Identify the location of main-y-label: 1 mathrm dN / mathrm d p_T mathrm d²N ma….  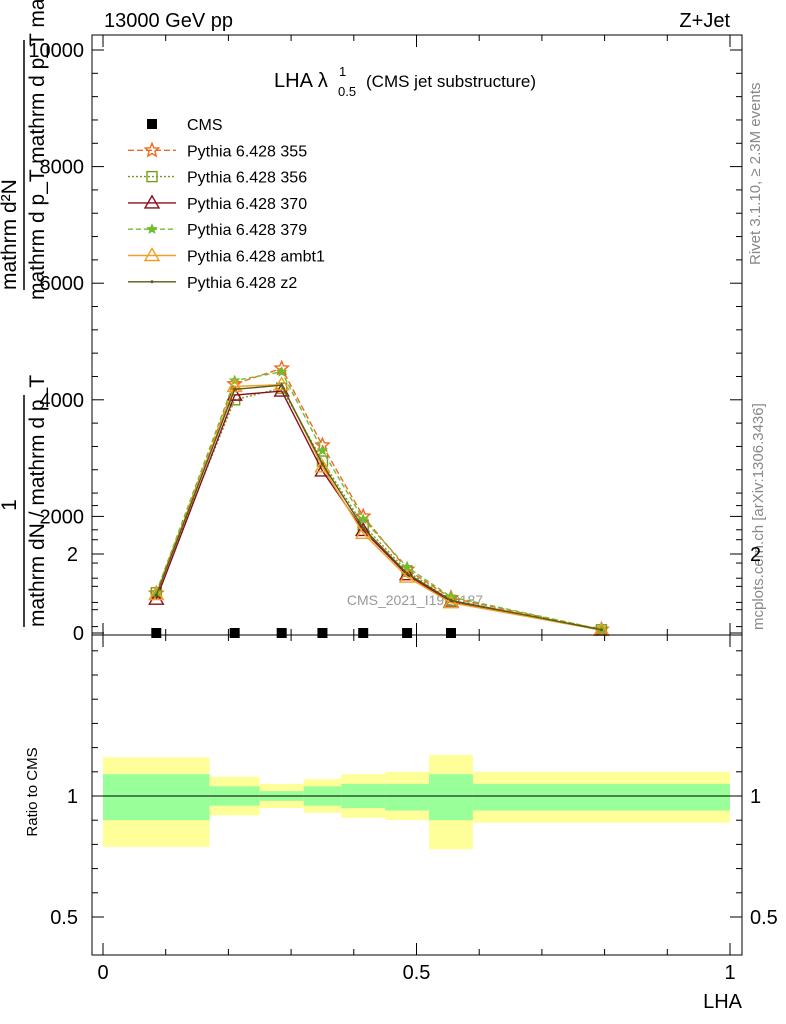
(24, 313).